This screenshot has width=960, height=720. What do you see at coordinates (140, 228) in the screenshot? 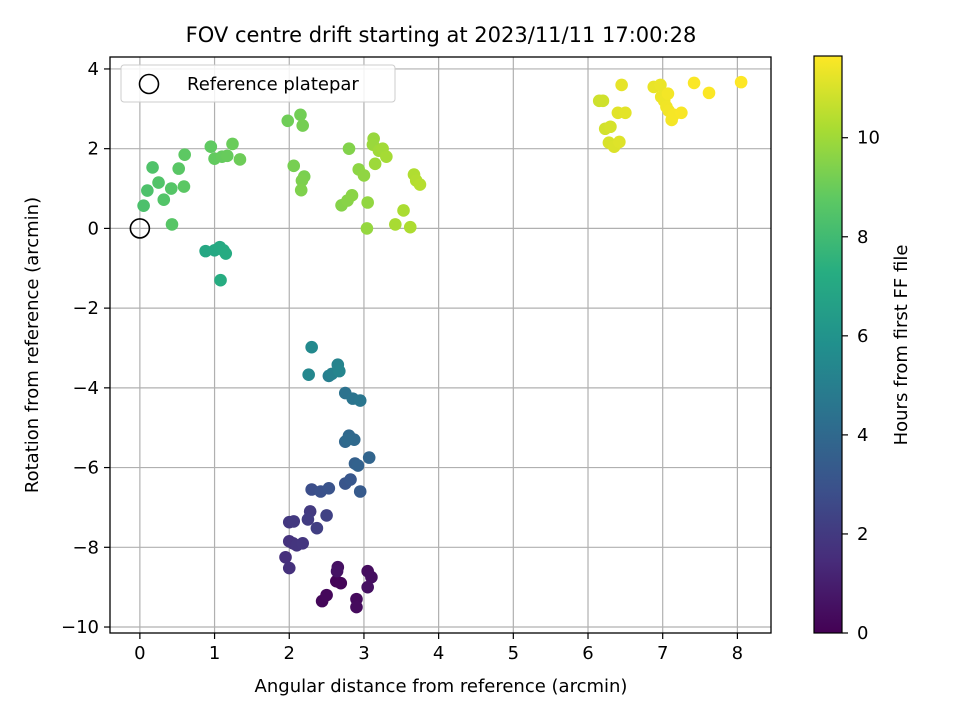
I see `reference-platepar-marker` at bounding box center [140, 228].